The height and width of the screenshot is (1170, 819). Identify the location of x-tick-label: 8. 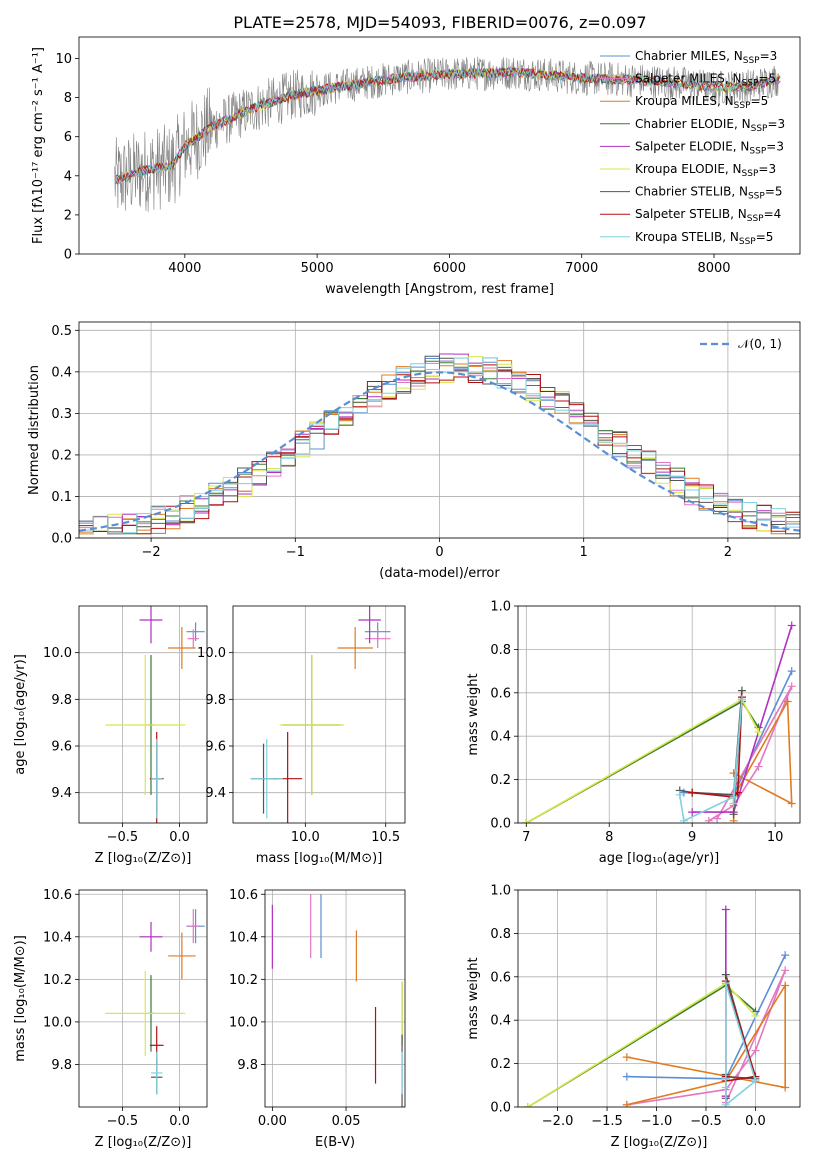
(609, 837).